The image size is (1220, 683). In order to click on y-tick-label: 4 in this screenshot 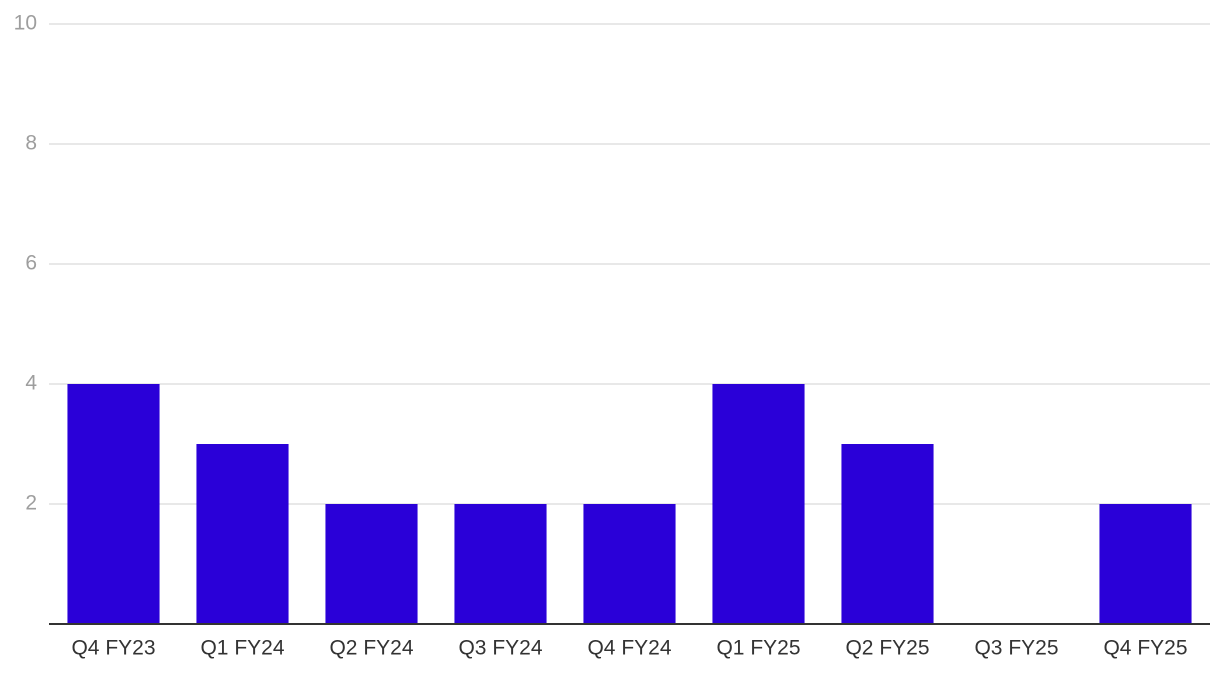, I will do `click(31, 383)`.